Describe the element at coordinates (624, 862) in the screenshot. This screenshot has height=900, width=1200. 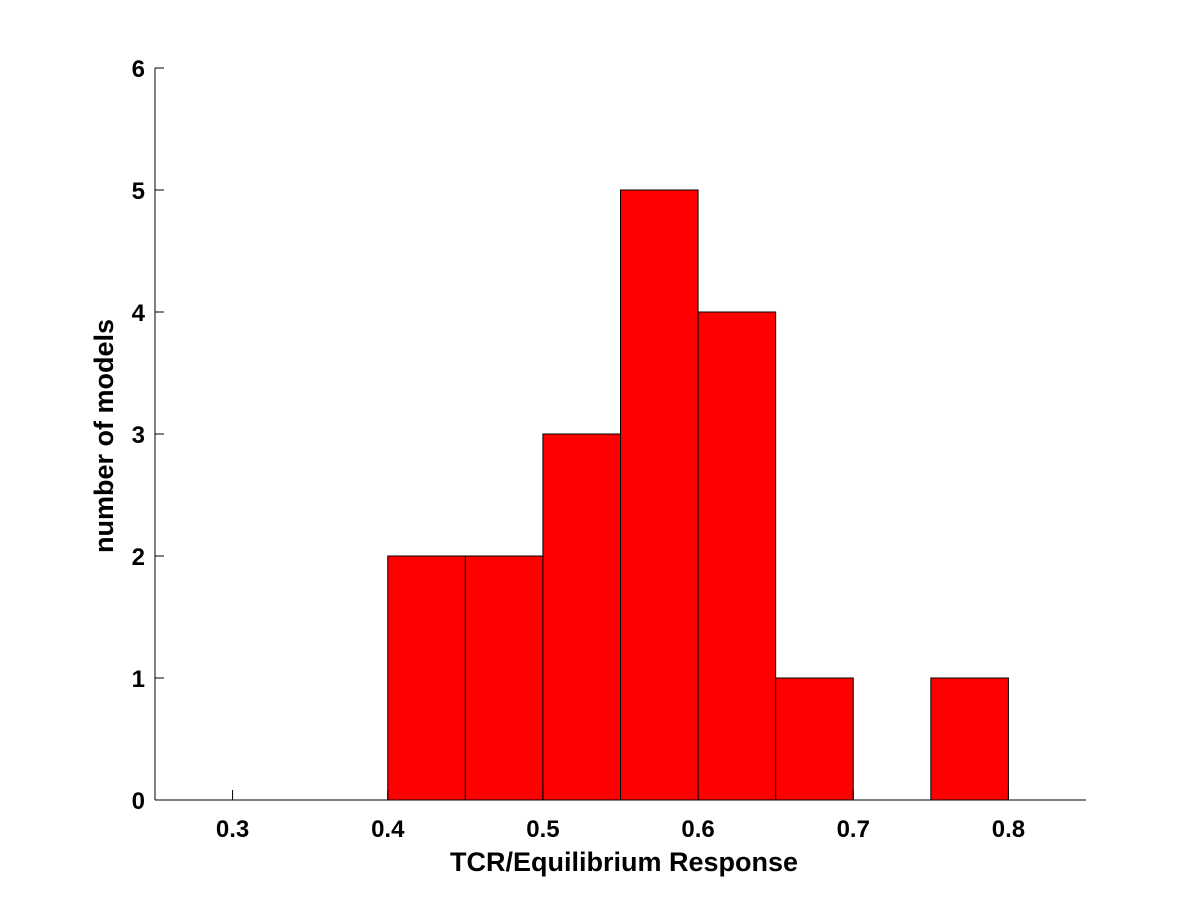
I see `x-axis-title: TCR/Equilibrium Response` at that location.